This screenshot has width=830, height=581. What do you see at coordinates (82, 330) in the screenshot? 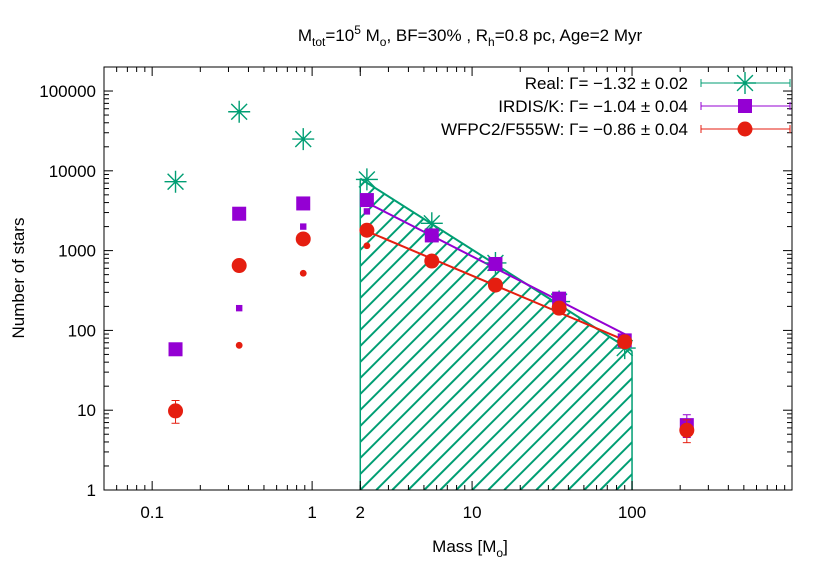
I see `y-tick-label: 100` at bounding box center [82, 330].